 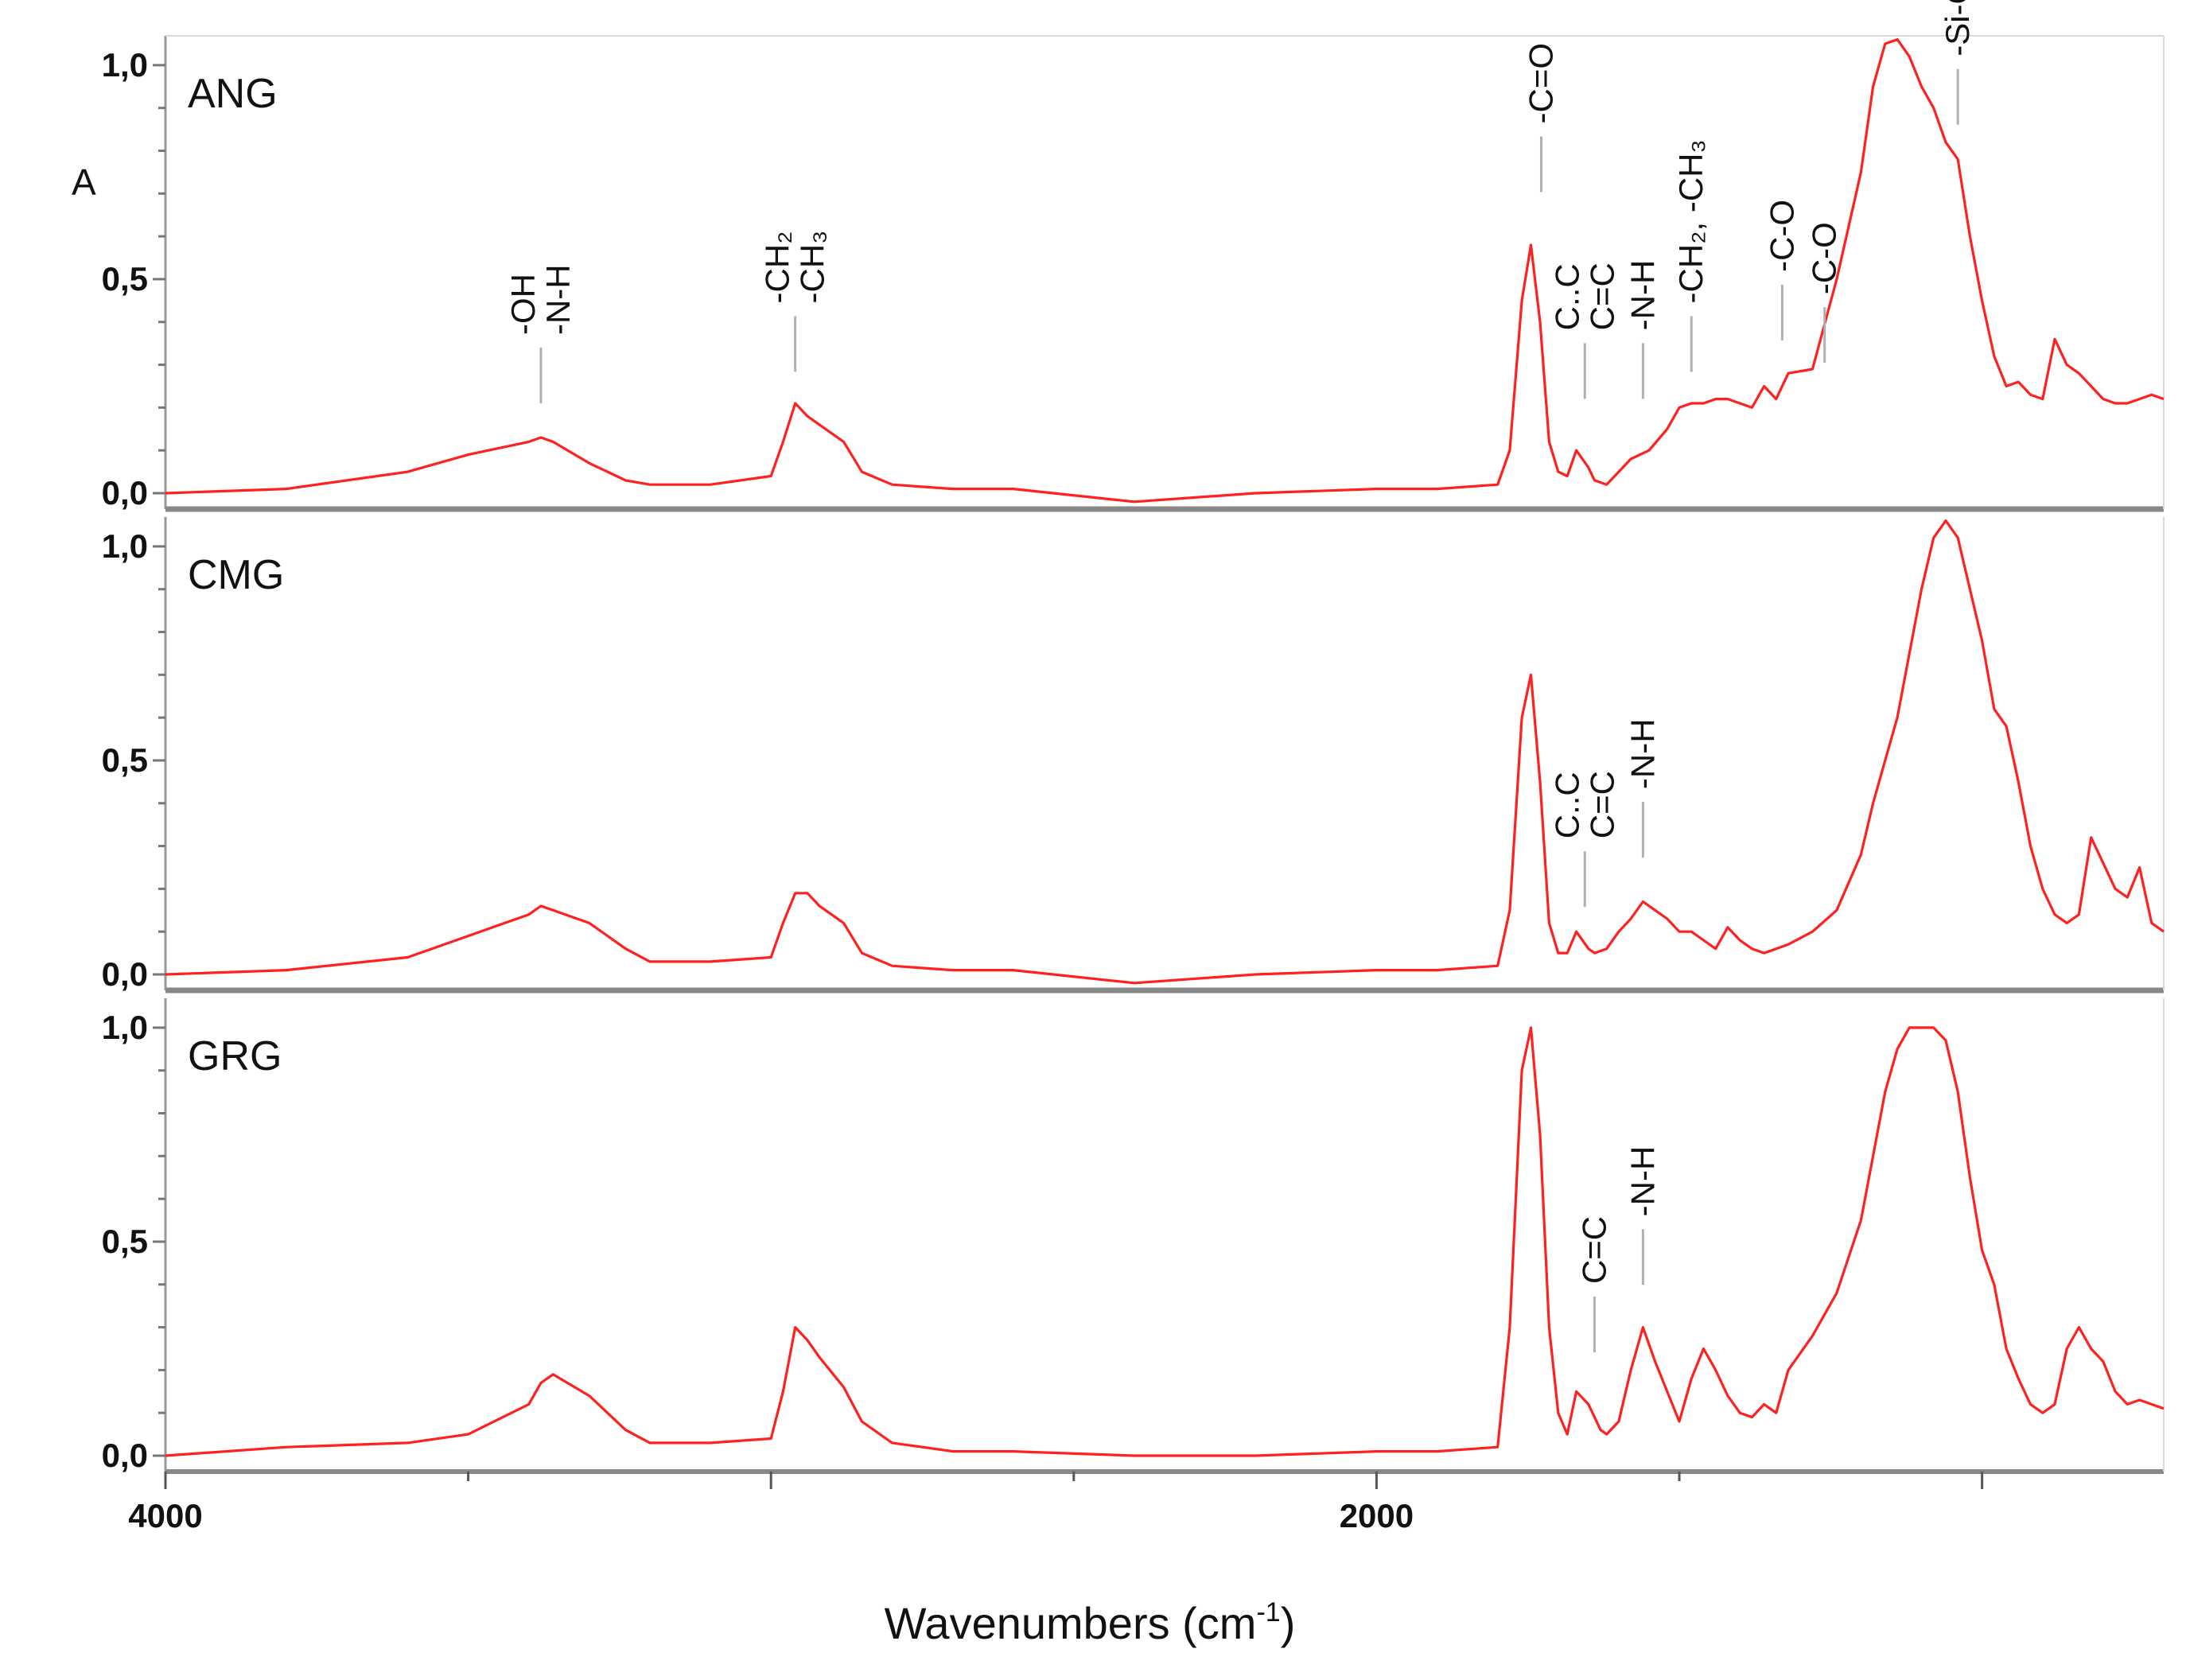 I want to click on peak-label-3-0: C..C, so click(x=1566, y=296).